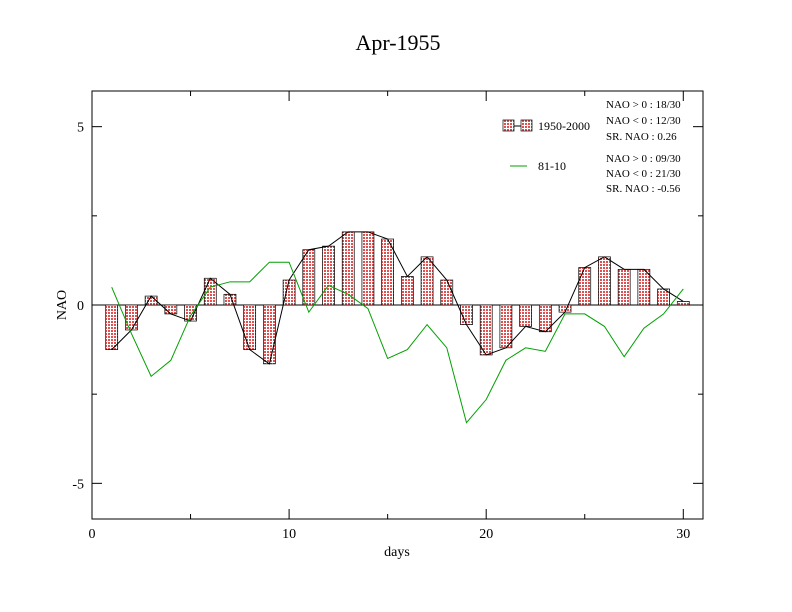 The width and height of the screenshot is (792, 612). Describe the element at coordinates (78, 484) in the screenshot. I see `y-tick-label: -5` at that location.